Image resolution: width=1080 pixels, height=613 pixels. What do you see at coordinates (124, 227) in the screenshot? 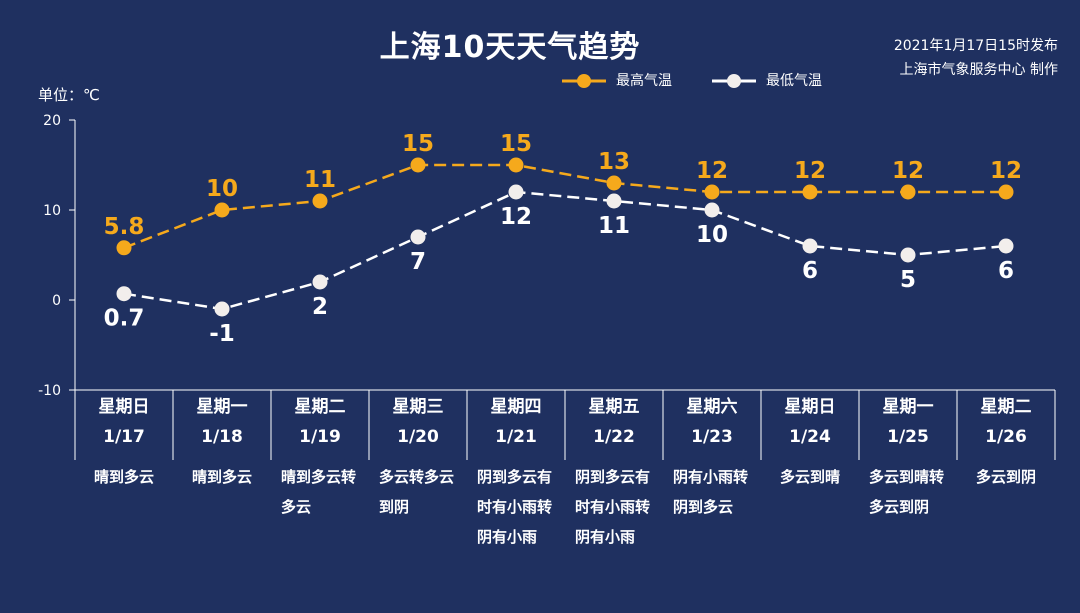
I see `high-temp-label: 5.8` at bounding box center [124, 227].